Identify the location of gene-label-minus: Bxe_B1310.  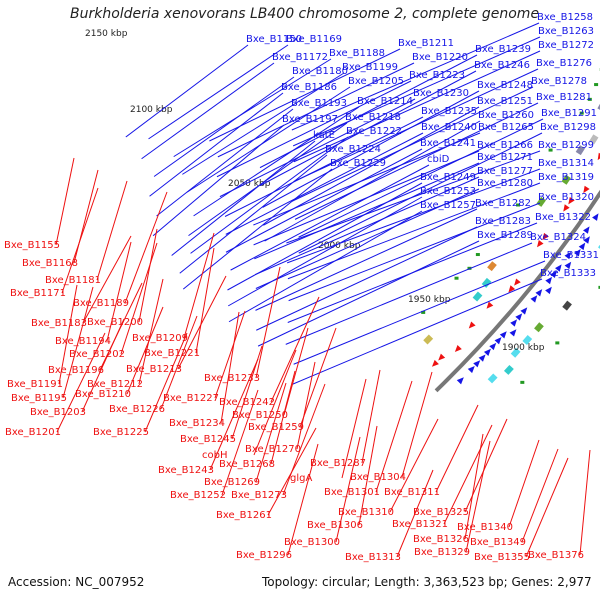
(366, 512).